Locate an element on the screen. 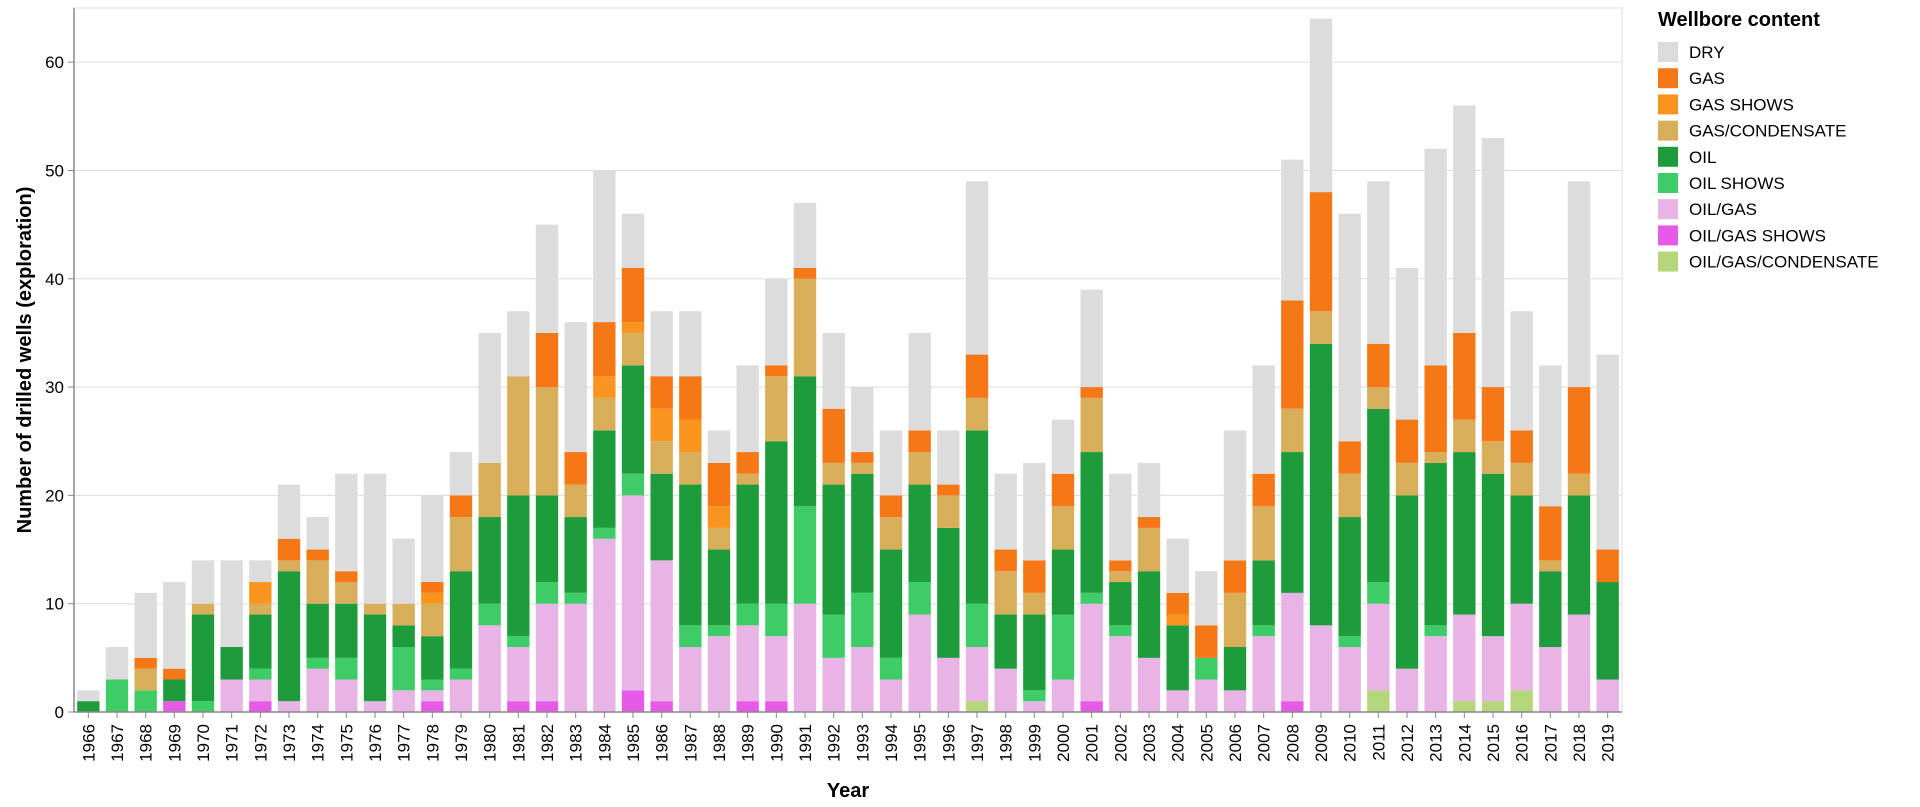 The height and width of the screenshot is (807, 1920). x-tick-label: 1989 is located at coordinates (748, 743).